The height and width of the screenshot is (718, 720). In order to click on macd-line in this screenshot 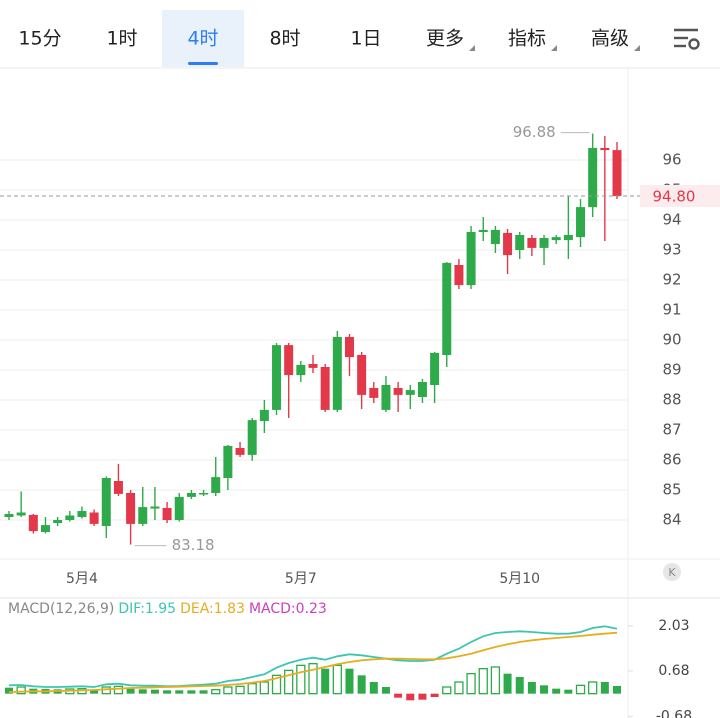, I will do `click(313, 656)`.